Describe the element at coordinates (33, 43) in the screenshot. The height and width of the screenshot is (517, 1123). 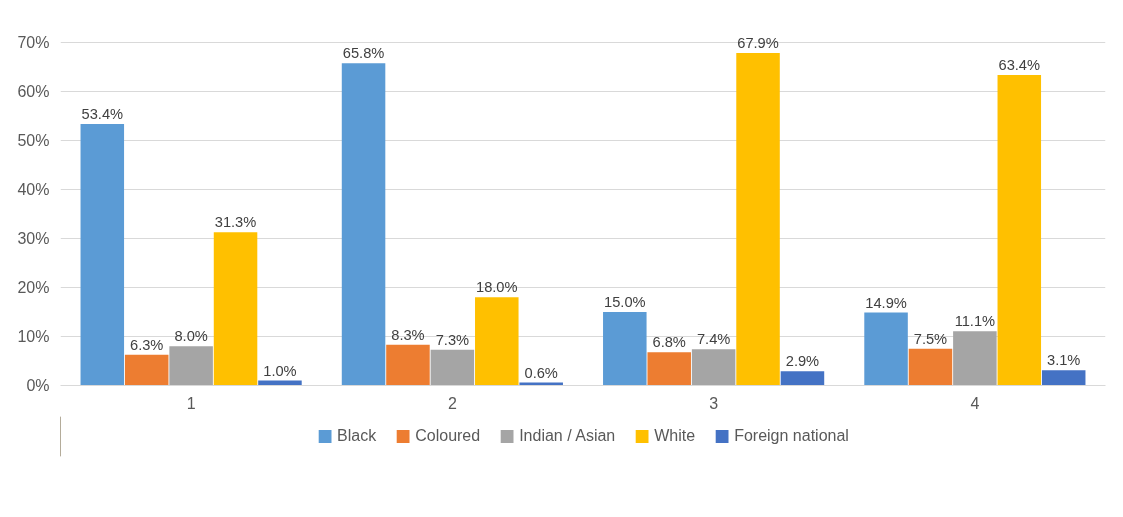
I see `y-tick-label: 70%` at that location.